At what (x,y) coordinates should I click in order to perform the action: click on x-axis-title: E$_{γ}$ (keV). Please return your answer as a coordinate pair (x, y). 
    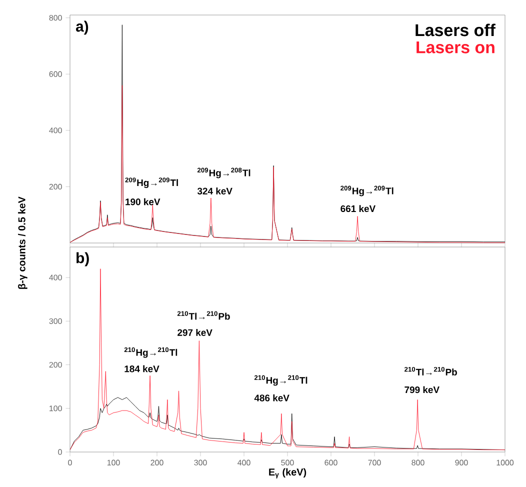
    Looking at the image, I should click on (287, 473).